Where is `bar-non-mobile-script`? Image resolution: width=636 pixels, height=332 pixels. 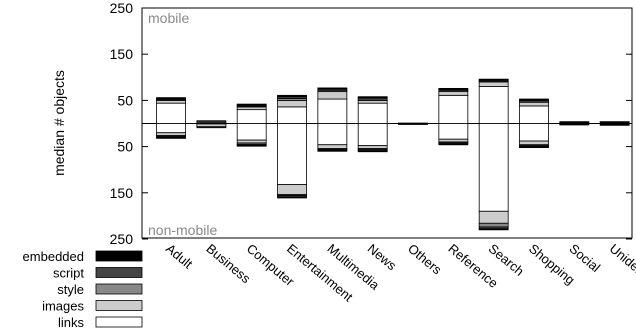 bar-non-mobile-script is located at coordinates (211, 127).